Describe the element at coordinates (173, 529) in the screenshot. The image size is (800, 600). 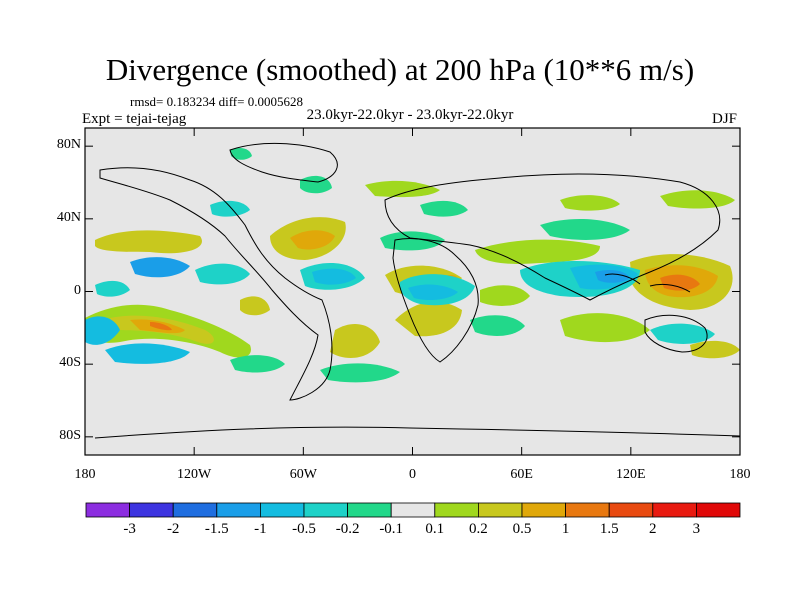
I see `colorbar-label: -2` at that location.